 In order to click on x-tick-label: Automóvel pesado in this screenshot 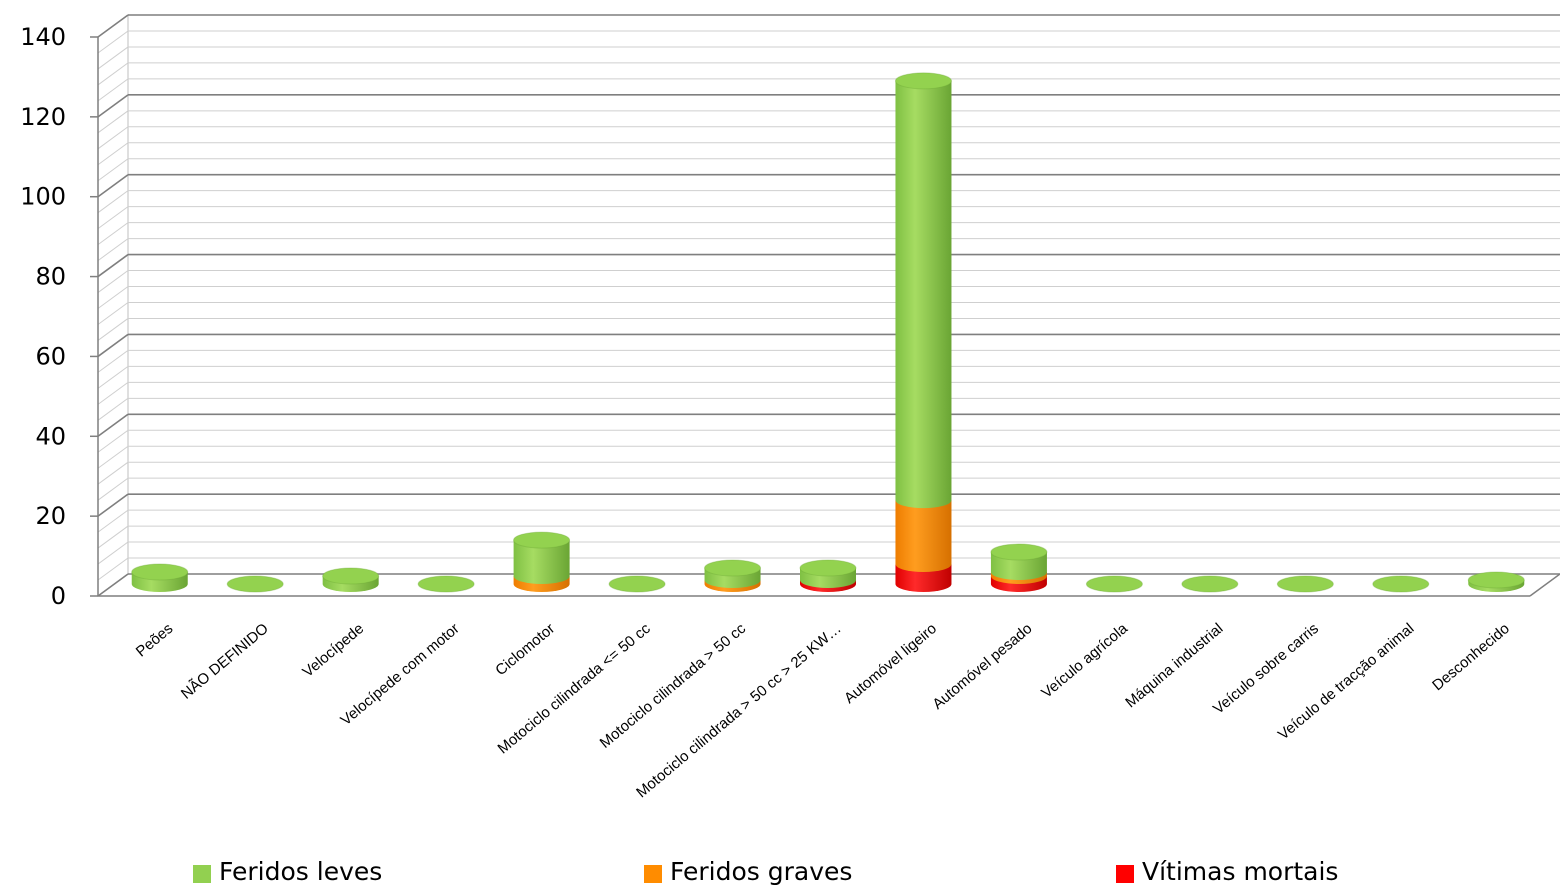, I will do `click(982, 666)`.